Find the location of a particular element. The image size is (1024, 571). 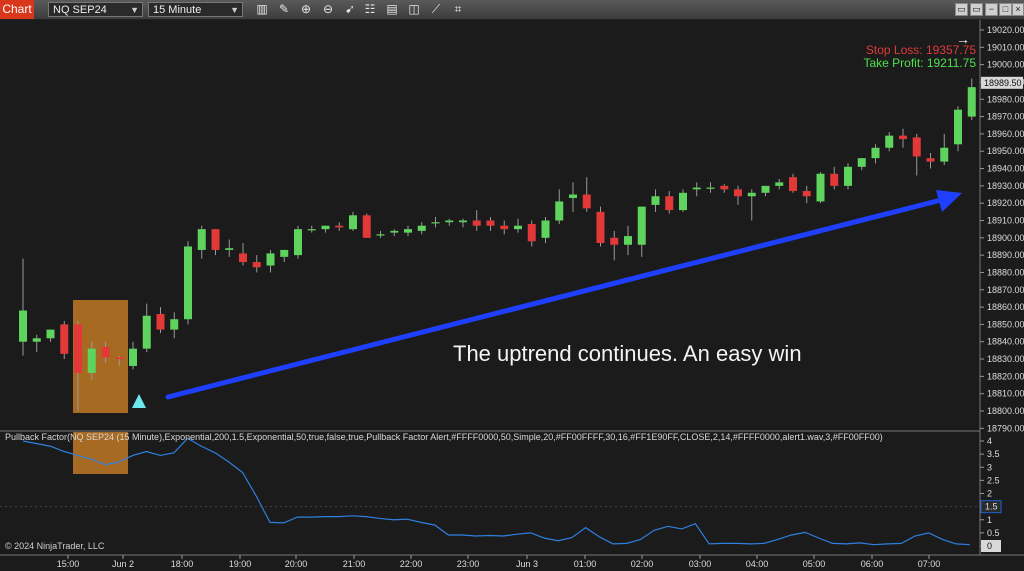

indicator-highlight-box is located at coordinates (100, 453).